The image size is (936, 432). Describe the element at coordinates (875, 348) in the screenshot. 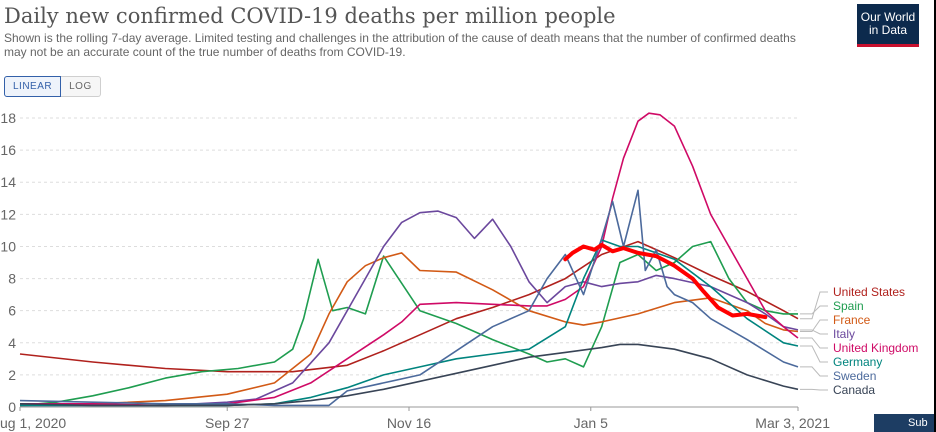

I see `legend-label: United Kingdom` at that location.